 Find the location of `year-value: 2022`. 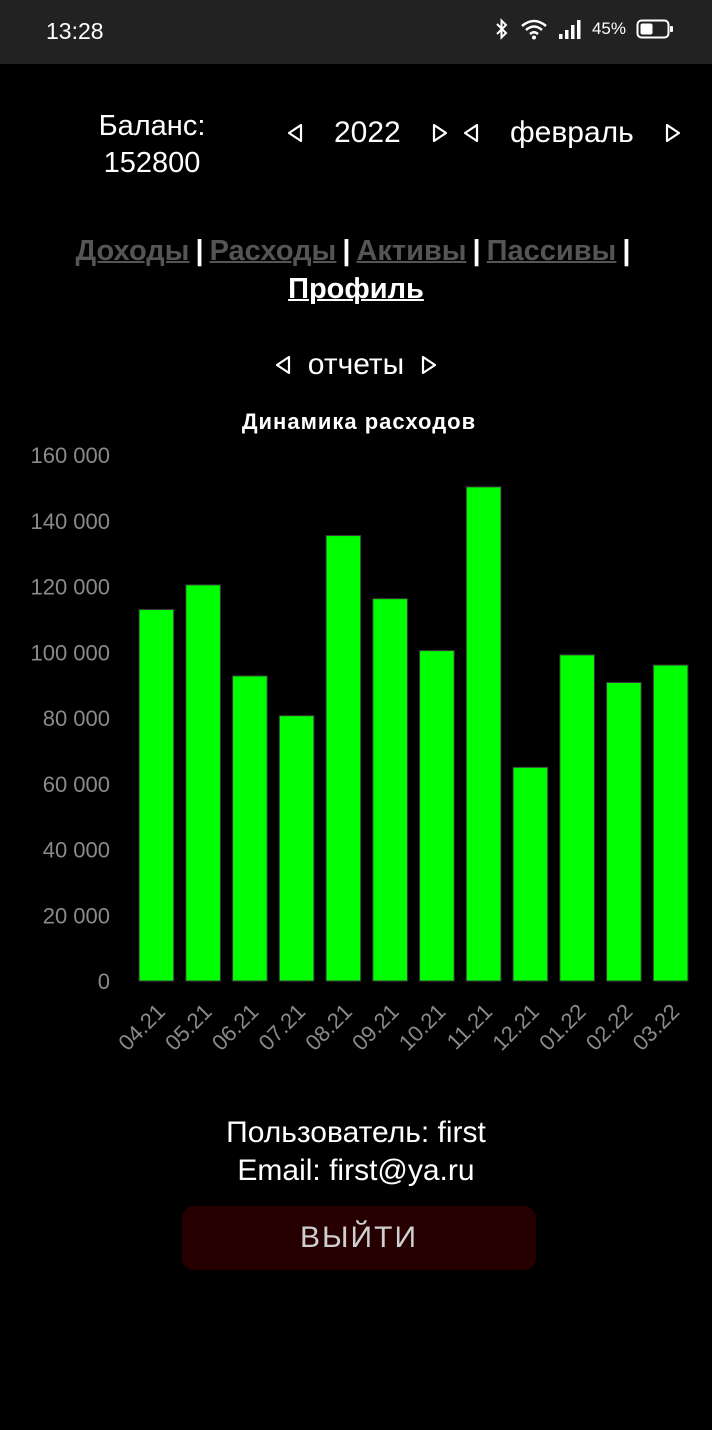

year-value: 2022 is located at coordinates (367, 132).